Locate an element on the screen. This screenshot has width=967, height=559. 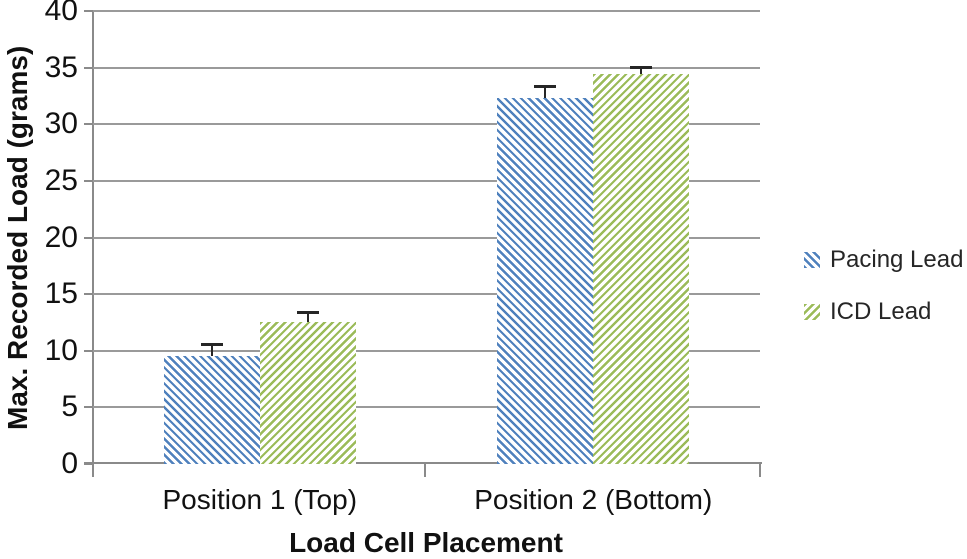
y-tick-label-40: 40 is located at coordinates (61, 13).